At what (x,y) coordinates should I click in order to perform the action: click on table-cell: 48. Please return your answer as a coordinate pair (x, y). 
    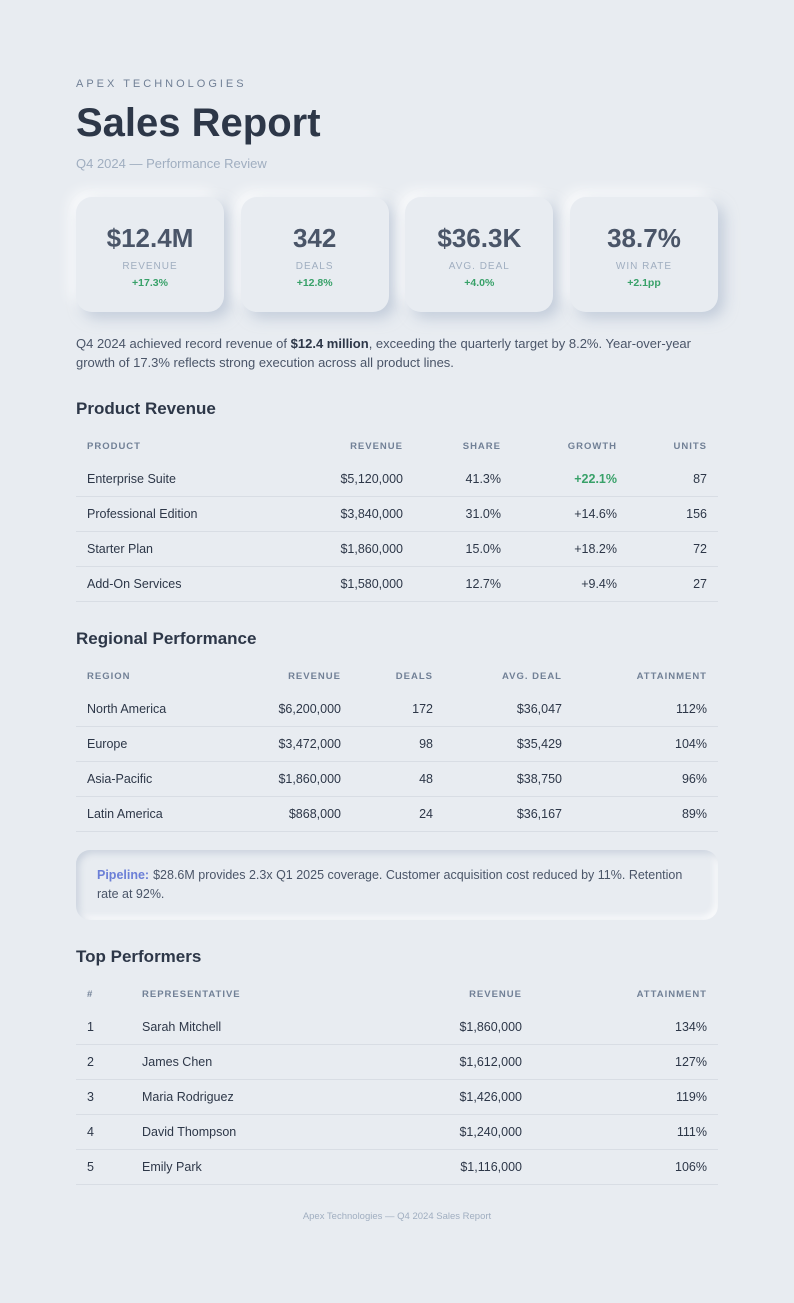
    Looking at the image, I should click on (398, 779).